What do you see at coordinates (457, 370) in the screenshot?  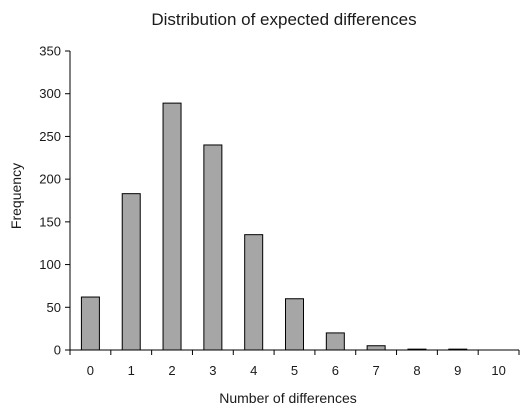 I see `x-tick-label: 9` at bounding box center [457, 370].